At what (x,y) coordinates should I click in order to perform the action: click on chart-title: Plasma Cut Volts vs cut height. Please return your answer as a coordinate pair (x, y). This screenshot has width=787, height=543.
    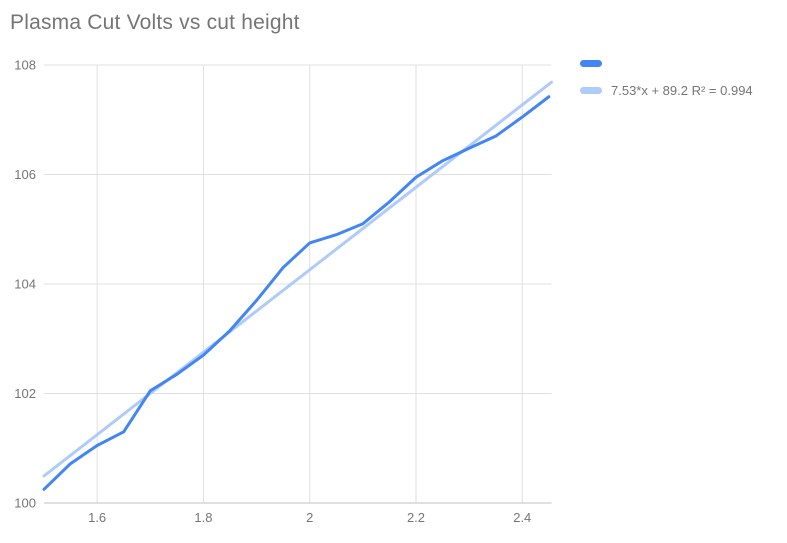
    Looking at the image, I should click on (155, 22).